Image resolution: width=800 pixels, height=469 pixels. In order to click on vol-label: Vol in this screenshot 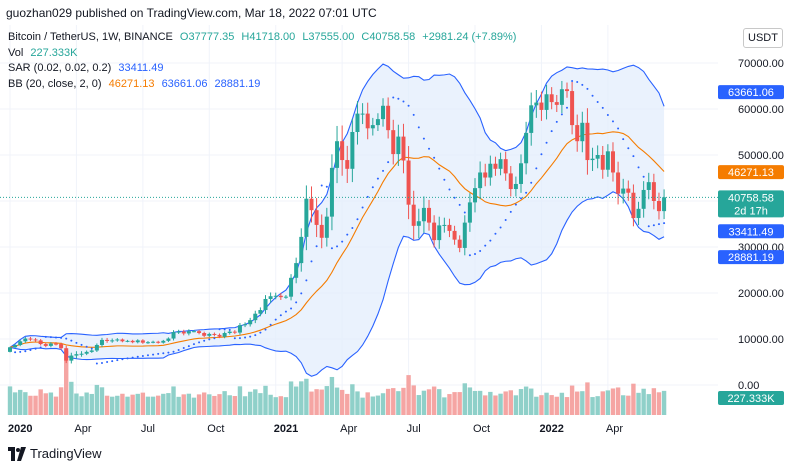, I will do `click(16, 52)`.